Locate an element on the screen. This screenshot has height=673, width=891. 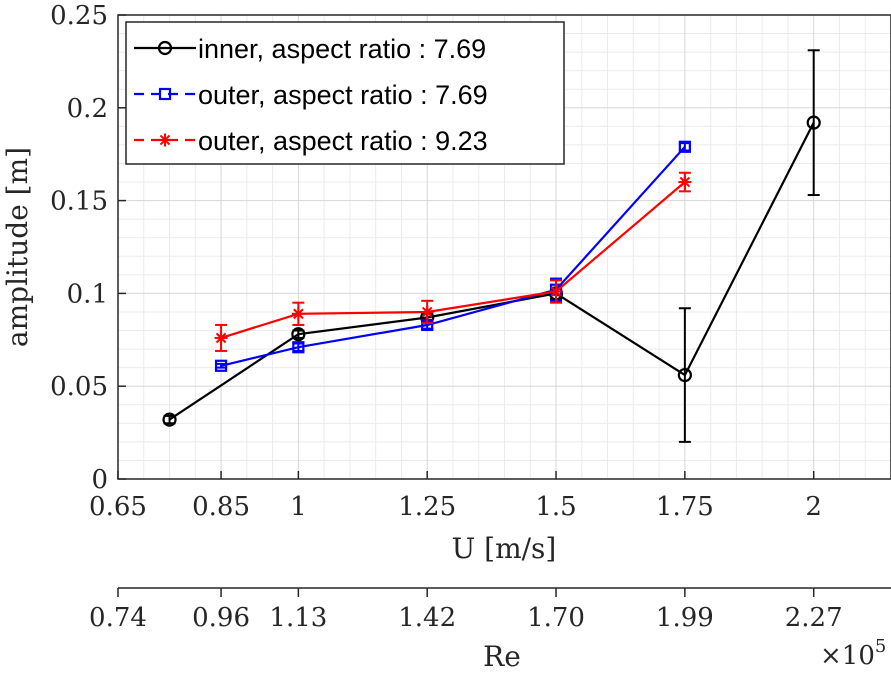
secondary-tick-label: 2.27 is located at coordinates (814, 618).